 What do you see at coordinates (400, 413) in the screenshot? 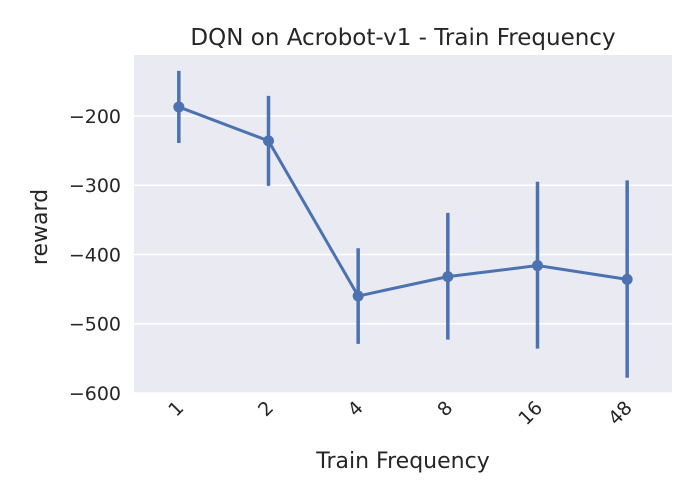
I see `x-tick-labels: 1 2 4 8 16 48` at bounding box center [400, 413].